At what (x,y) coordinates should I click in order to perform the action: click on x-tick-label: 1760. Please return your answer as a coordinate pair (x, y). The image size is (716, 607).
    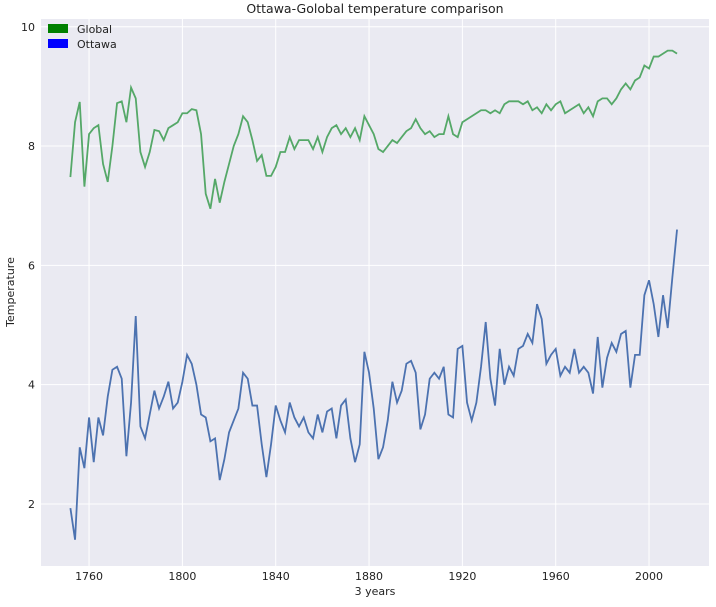
    Looking at the image, I should click on (89, 576).